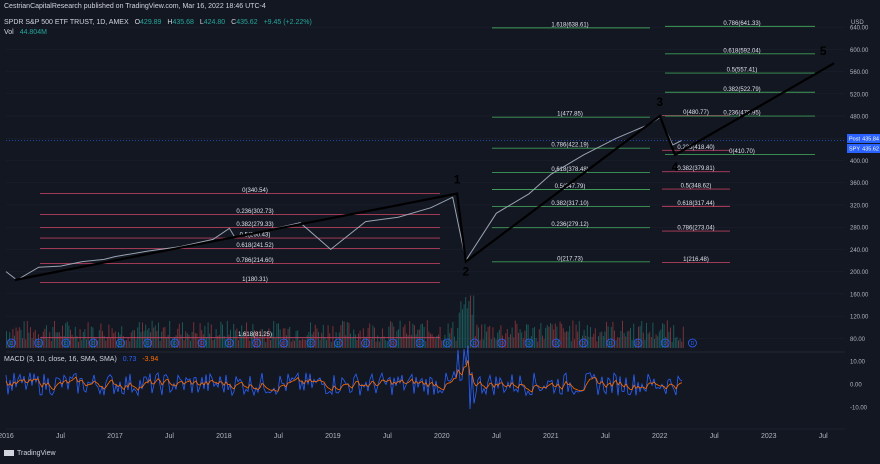  I want to click on low-value: 424.80, so click(214, 22).